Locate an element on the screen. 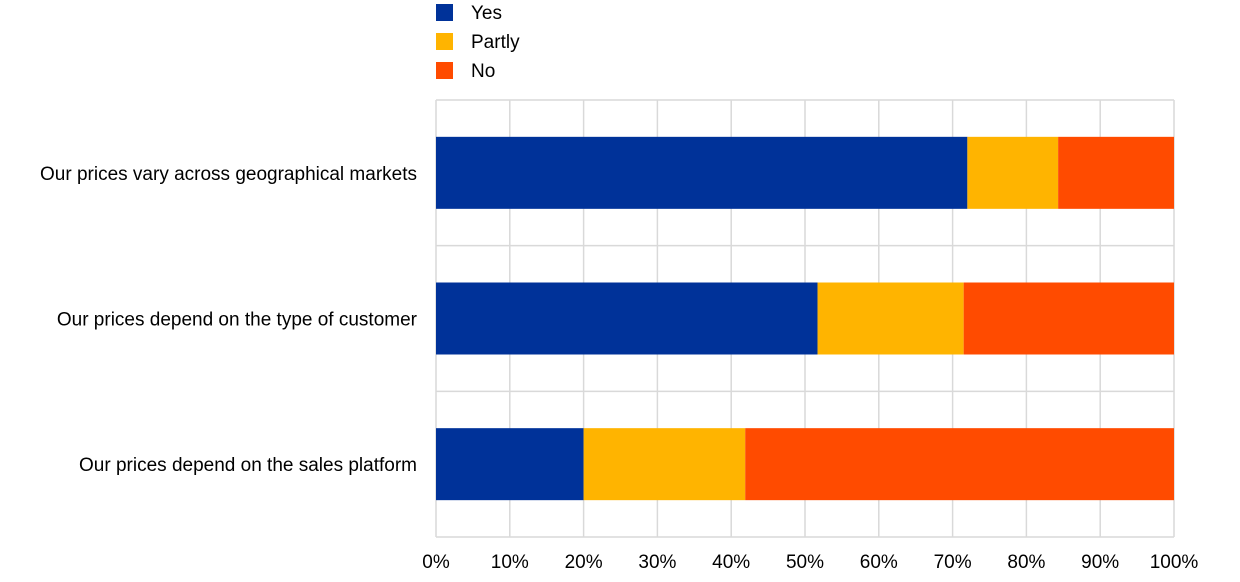 The height and width of the screenshot is (582, 1240). legend-label-yes: Yes is located at coordinates (486, 13).